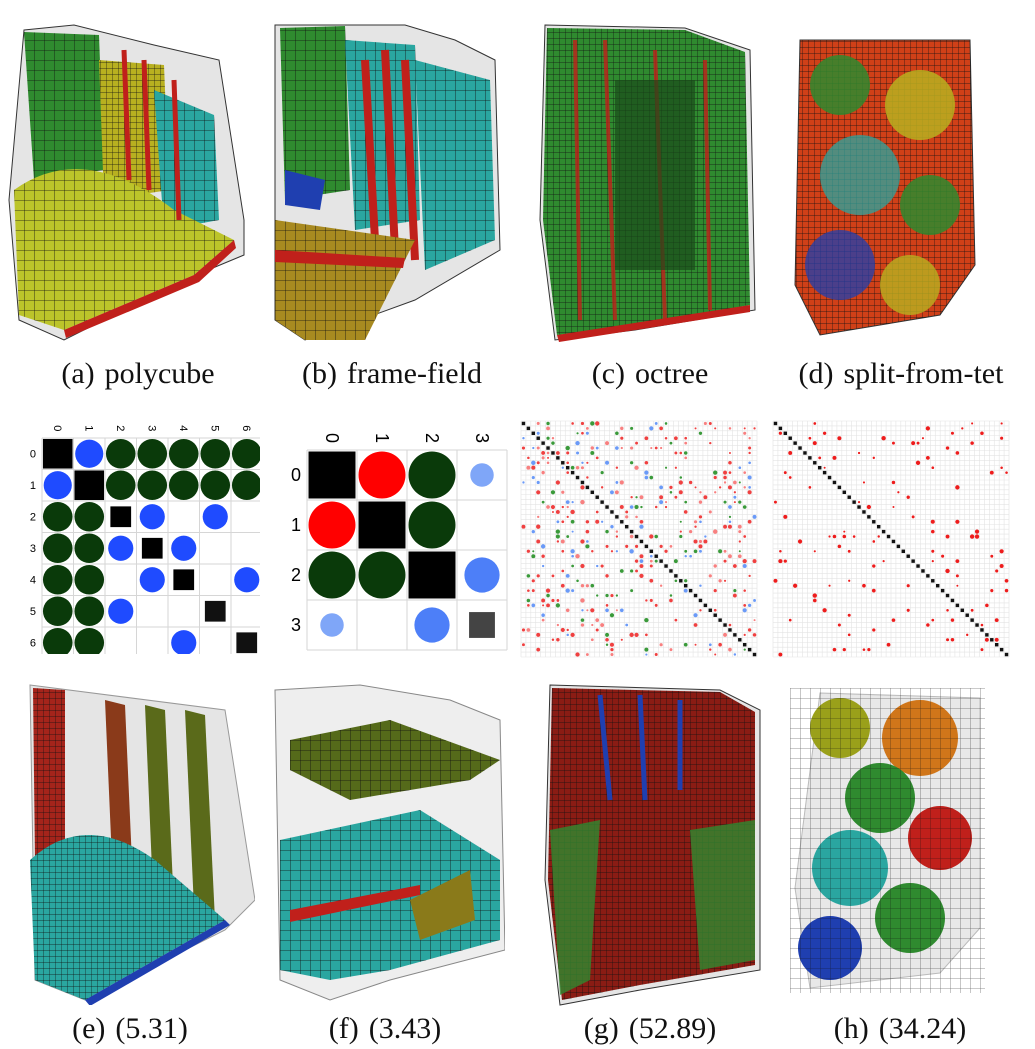 This screenshot has height=1049, width=1035. I want to click on mesh-split-from-tet, so click(885, 187).